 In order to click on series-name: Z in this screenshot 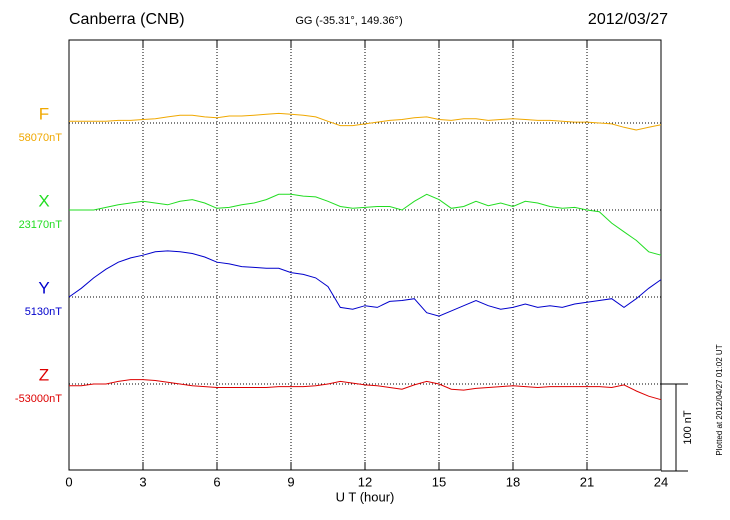, I will do `click(44, 374)`.